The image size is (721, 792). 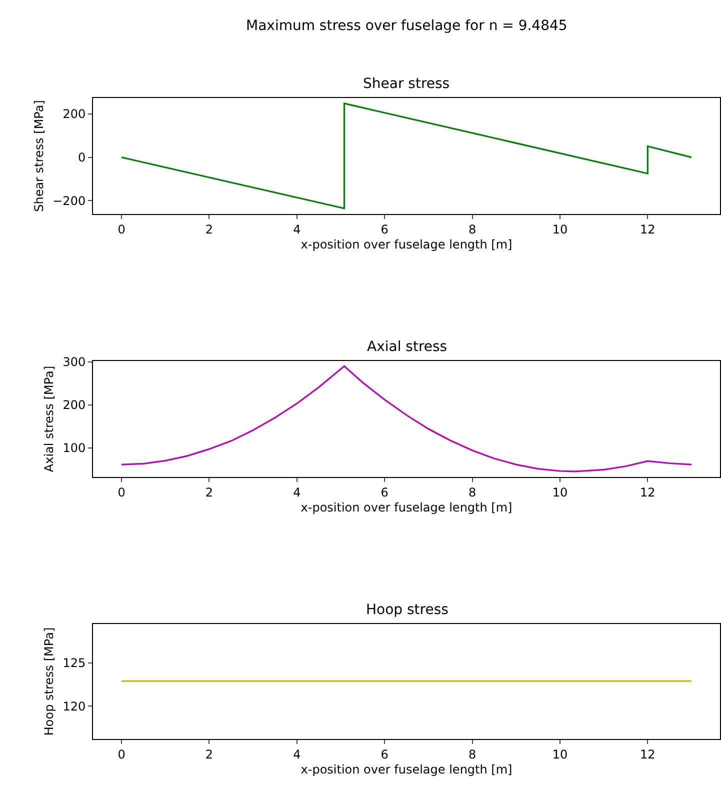 I want to click on y-tick-label: −200, so click(x=69, y=201).